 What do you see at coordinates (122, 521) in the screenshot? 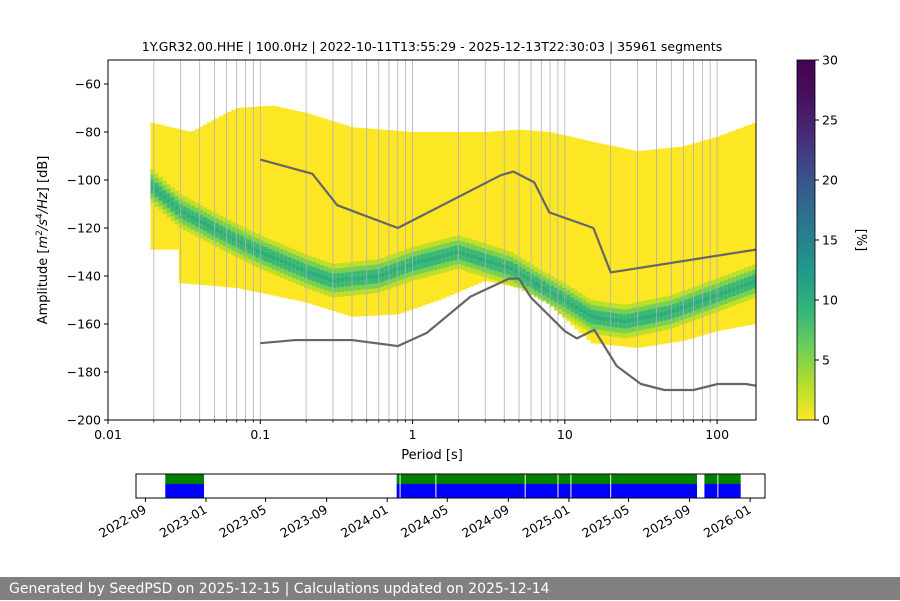
I see `date-tick-label: 2022-09` at bounding box center [122, 521].